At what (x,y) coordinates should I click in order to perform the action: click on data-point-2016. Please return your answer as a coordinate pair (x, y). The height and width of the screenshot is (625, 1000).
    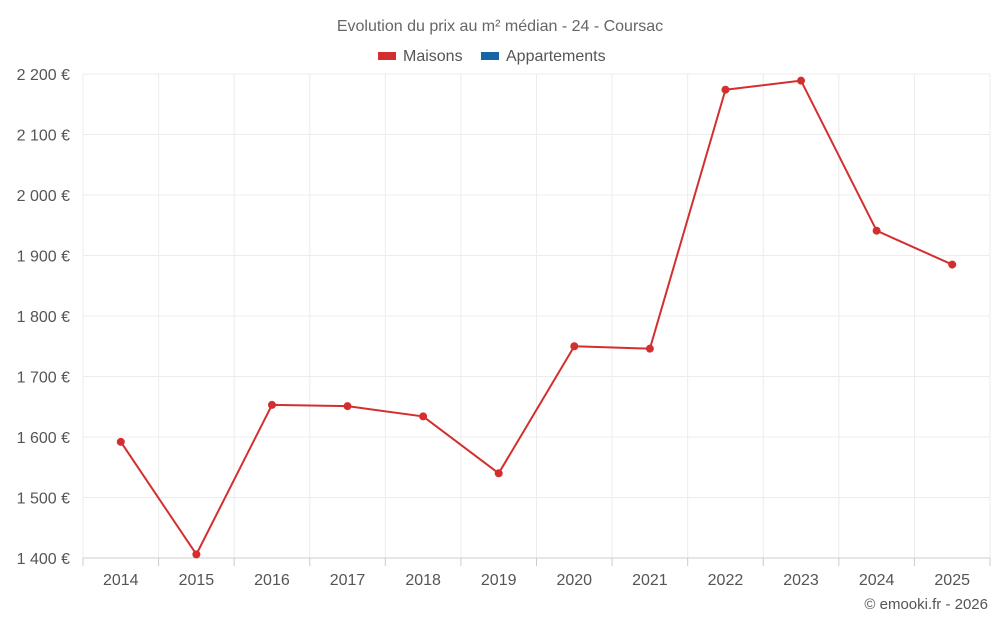
    Looking at the image, I should click on (271, 404).